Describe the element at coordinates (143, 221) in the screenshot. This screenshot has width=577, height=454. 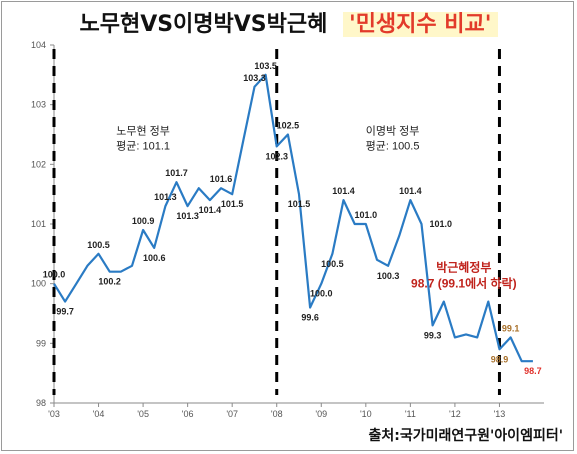
I see `data-label: 100.9` at that location.